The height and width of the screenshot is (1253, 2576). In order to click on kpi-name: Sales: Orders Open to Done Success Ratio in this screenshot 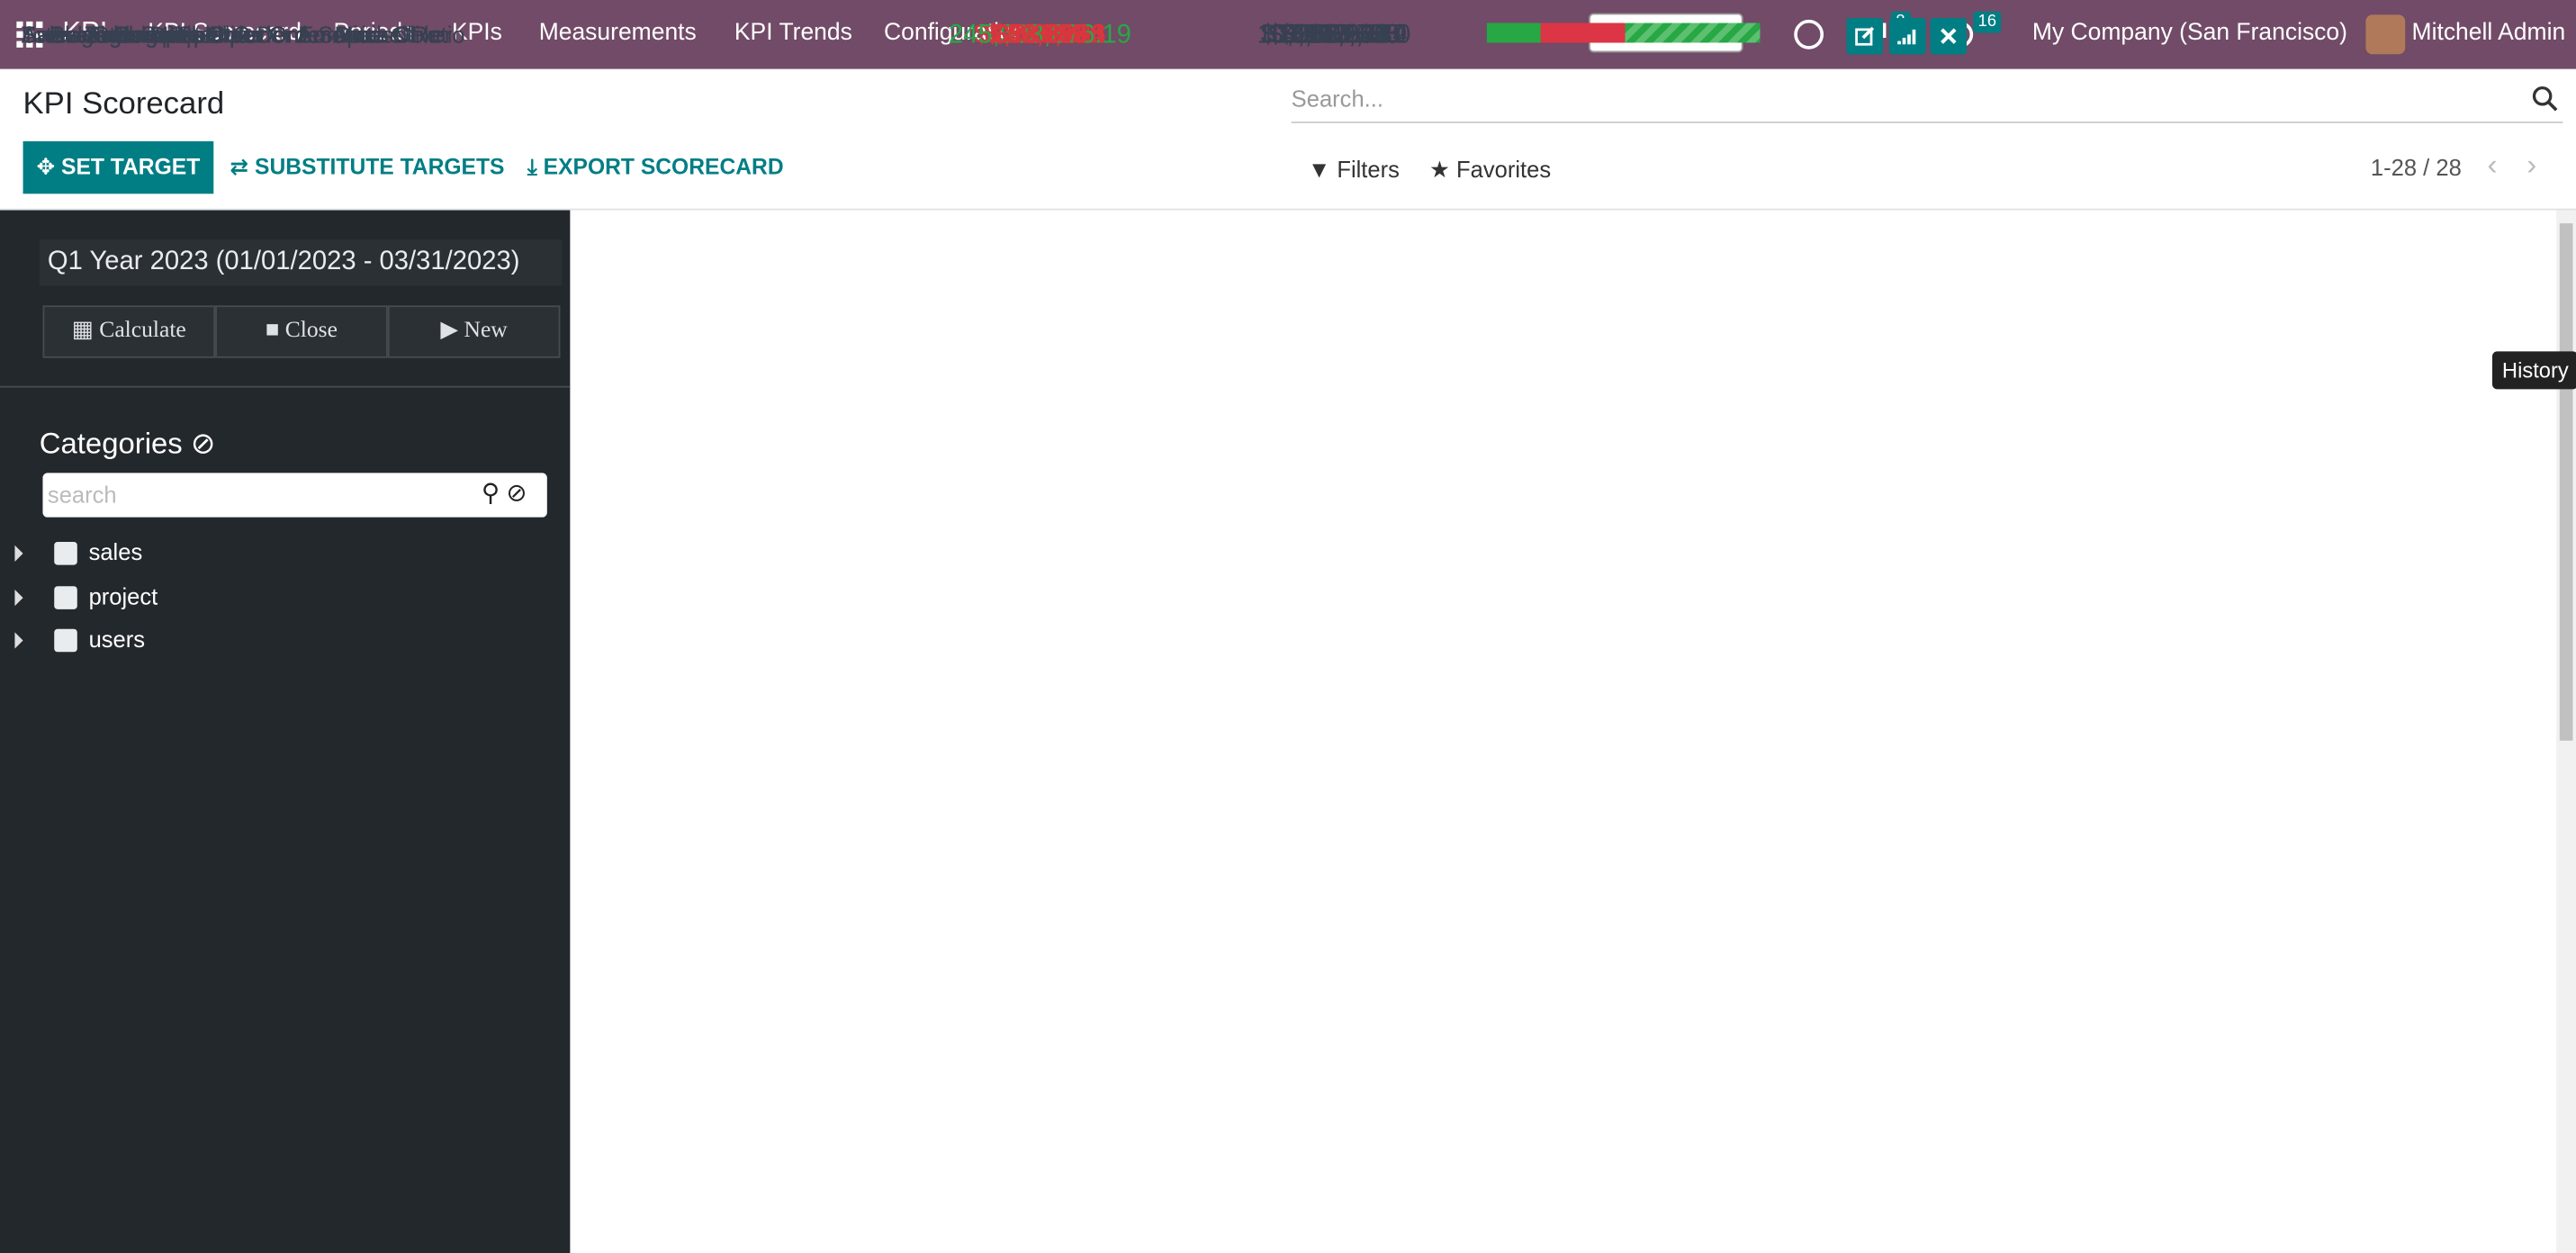, I will do `click(243, 35)`.